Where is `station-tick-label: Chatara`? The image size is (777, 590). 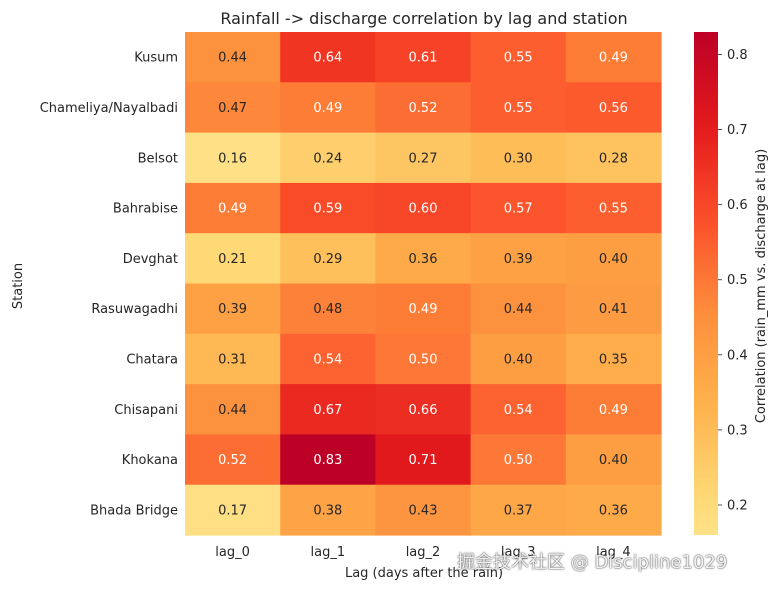 station-tick-label: Chatara is located at coordinates (152, 359).